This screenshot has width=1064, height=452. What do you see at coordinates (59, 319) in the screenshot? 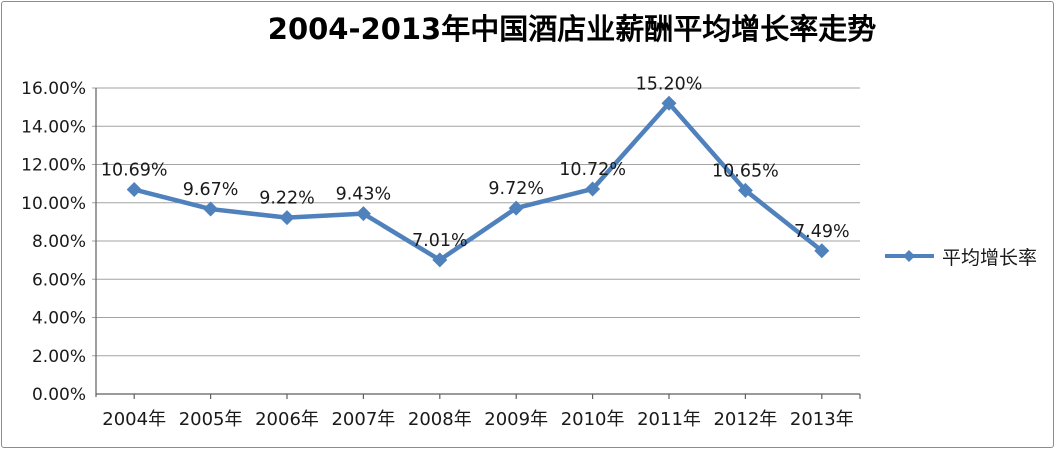
I see `y-tick-label: 4.00%` at bounding box center [59, 319].